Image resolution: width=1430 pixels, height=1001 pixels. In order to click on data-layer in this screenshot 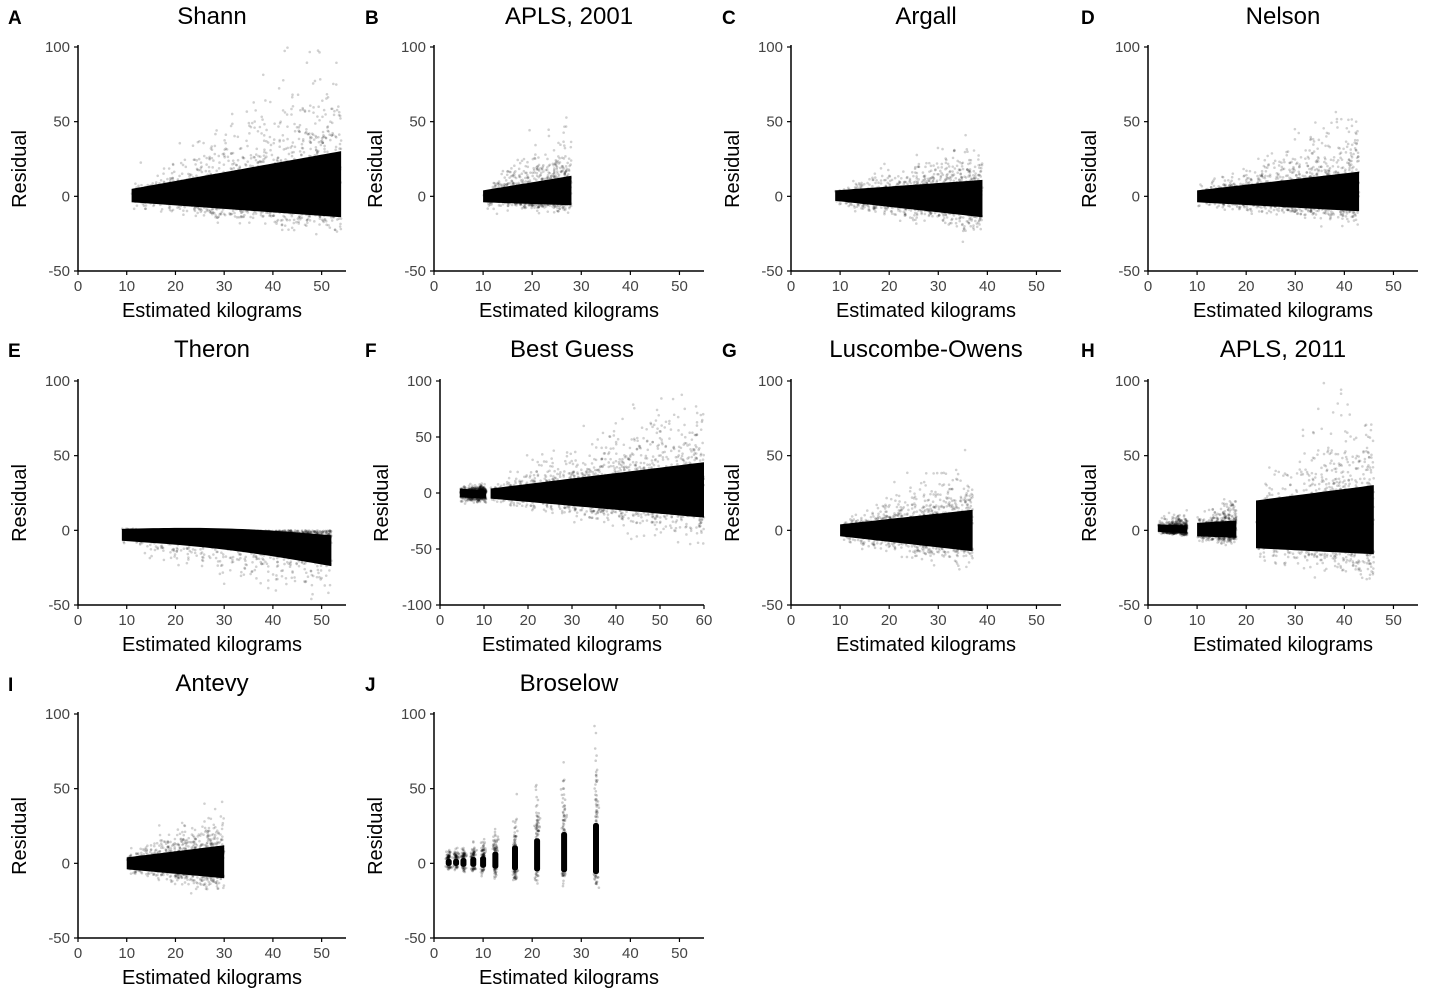, I will do `click(527, 166)`.